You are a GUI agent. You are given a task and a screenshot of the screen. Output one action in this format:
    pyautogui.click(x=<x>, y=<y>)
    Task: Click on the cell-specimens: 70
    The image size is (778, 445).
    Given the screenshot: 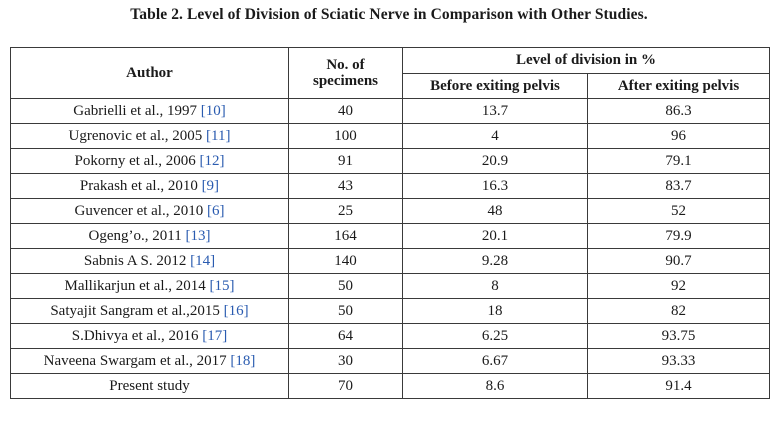 What is the action you would take?
    pyautogui.click(x=345, y=386)
    